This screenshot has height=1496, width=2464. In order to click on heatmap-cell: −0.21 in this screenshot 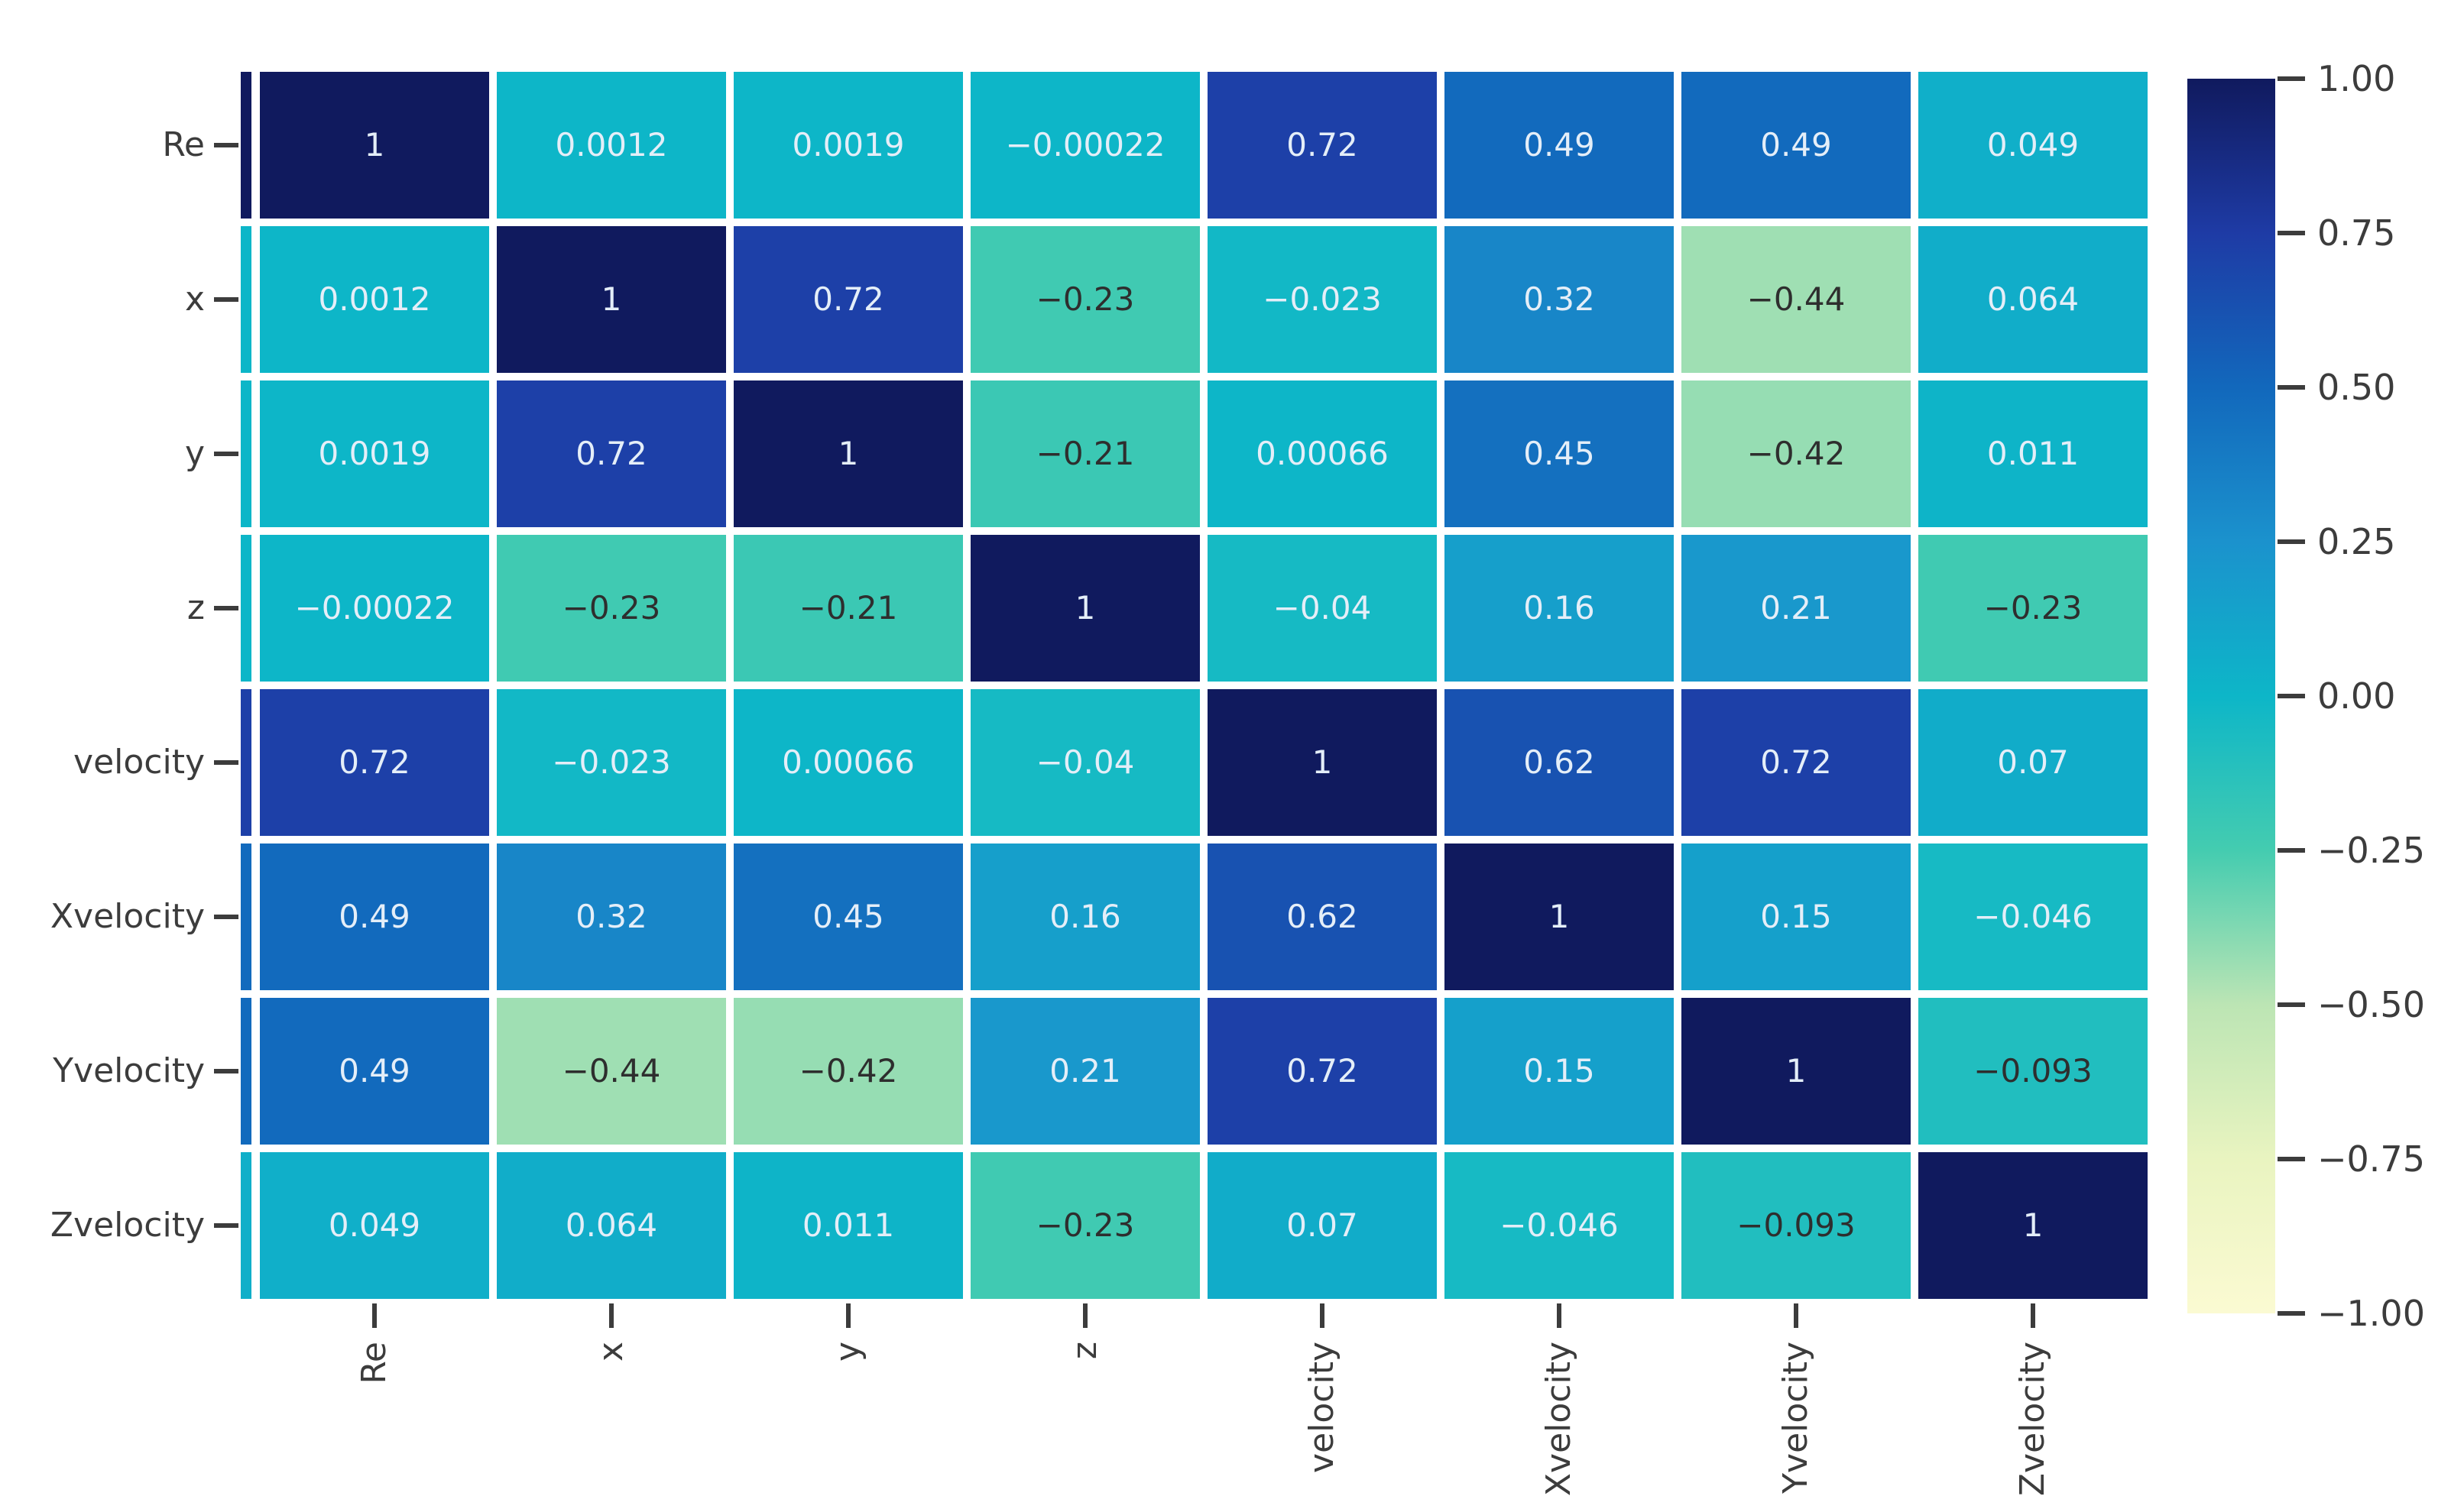, I will do `click(848, 608)`.